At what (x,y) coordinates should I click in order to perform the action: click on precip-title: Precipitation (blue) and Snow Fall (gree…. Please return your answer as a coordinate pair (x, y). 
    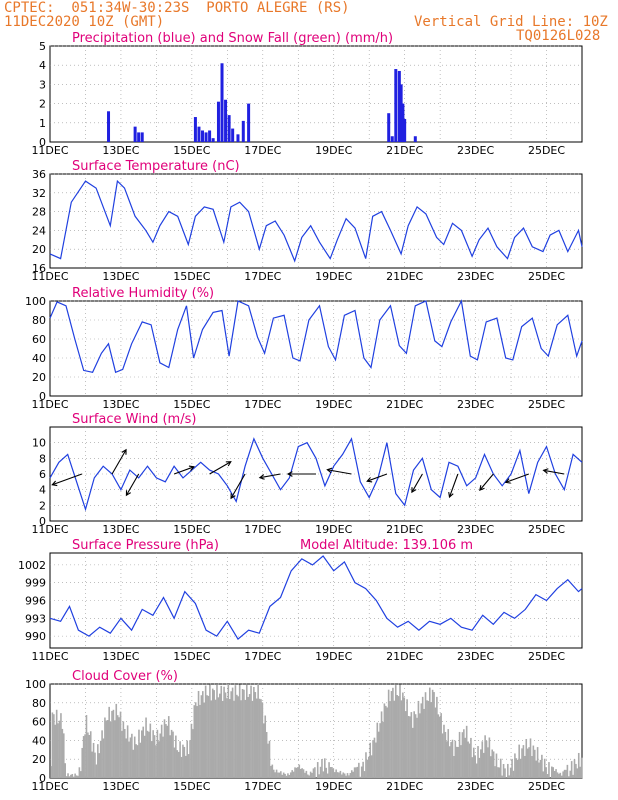
    Looking at the image, I should click on (232, 38).